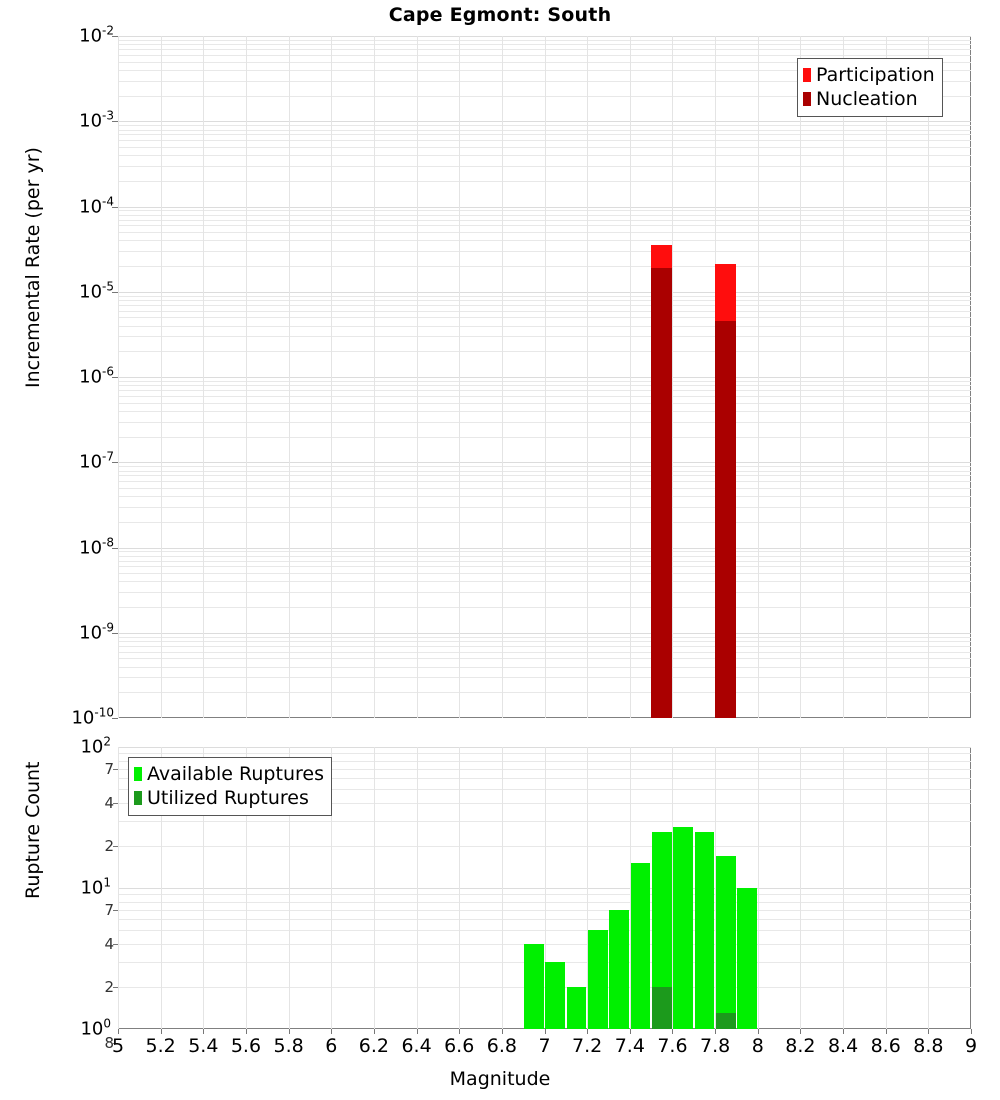 The width and height of the screenshot is (1000, 1100). What do you see at coordinates (160, 1046) in the screenshot?
I see `x-axis-tick-label: 5.2` at bounding box center [160, 1046].